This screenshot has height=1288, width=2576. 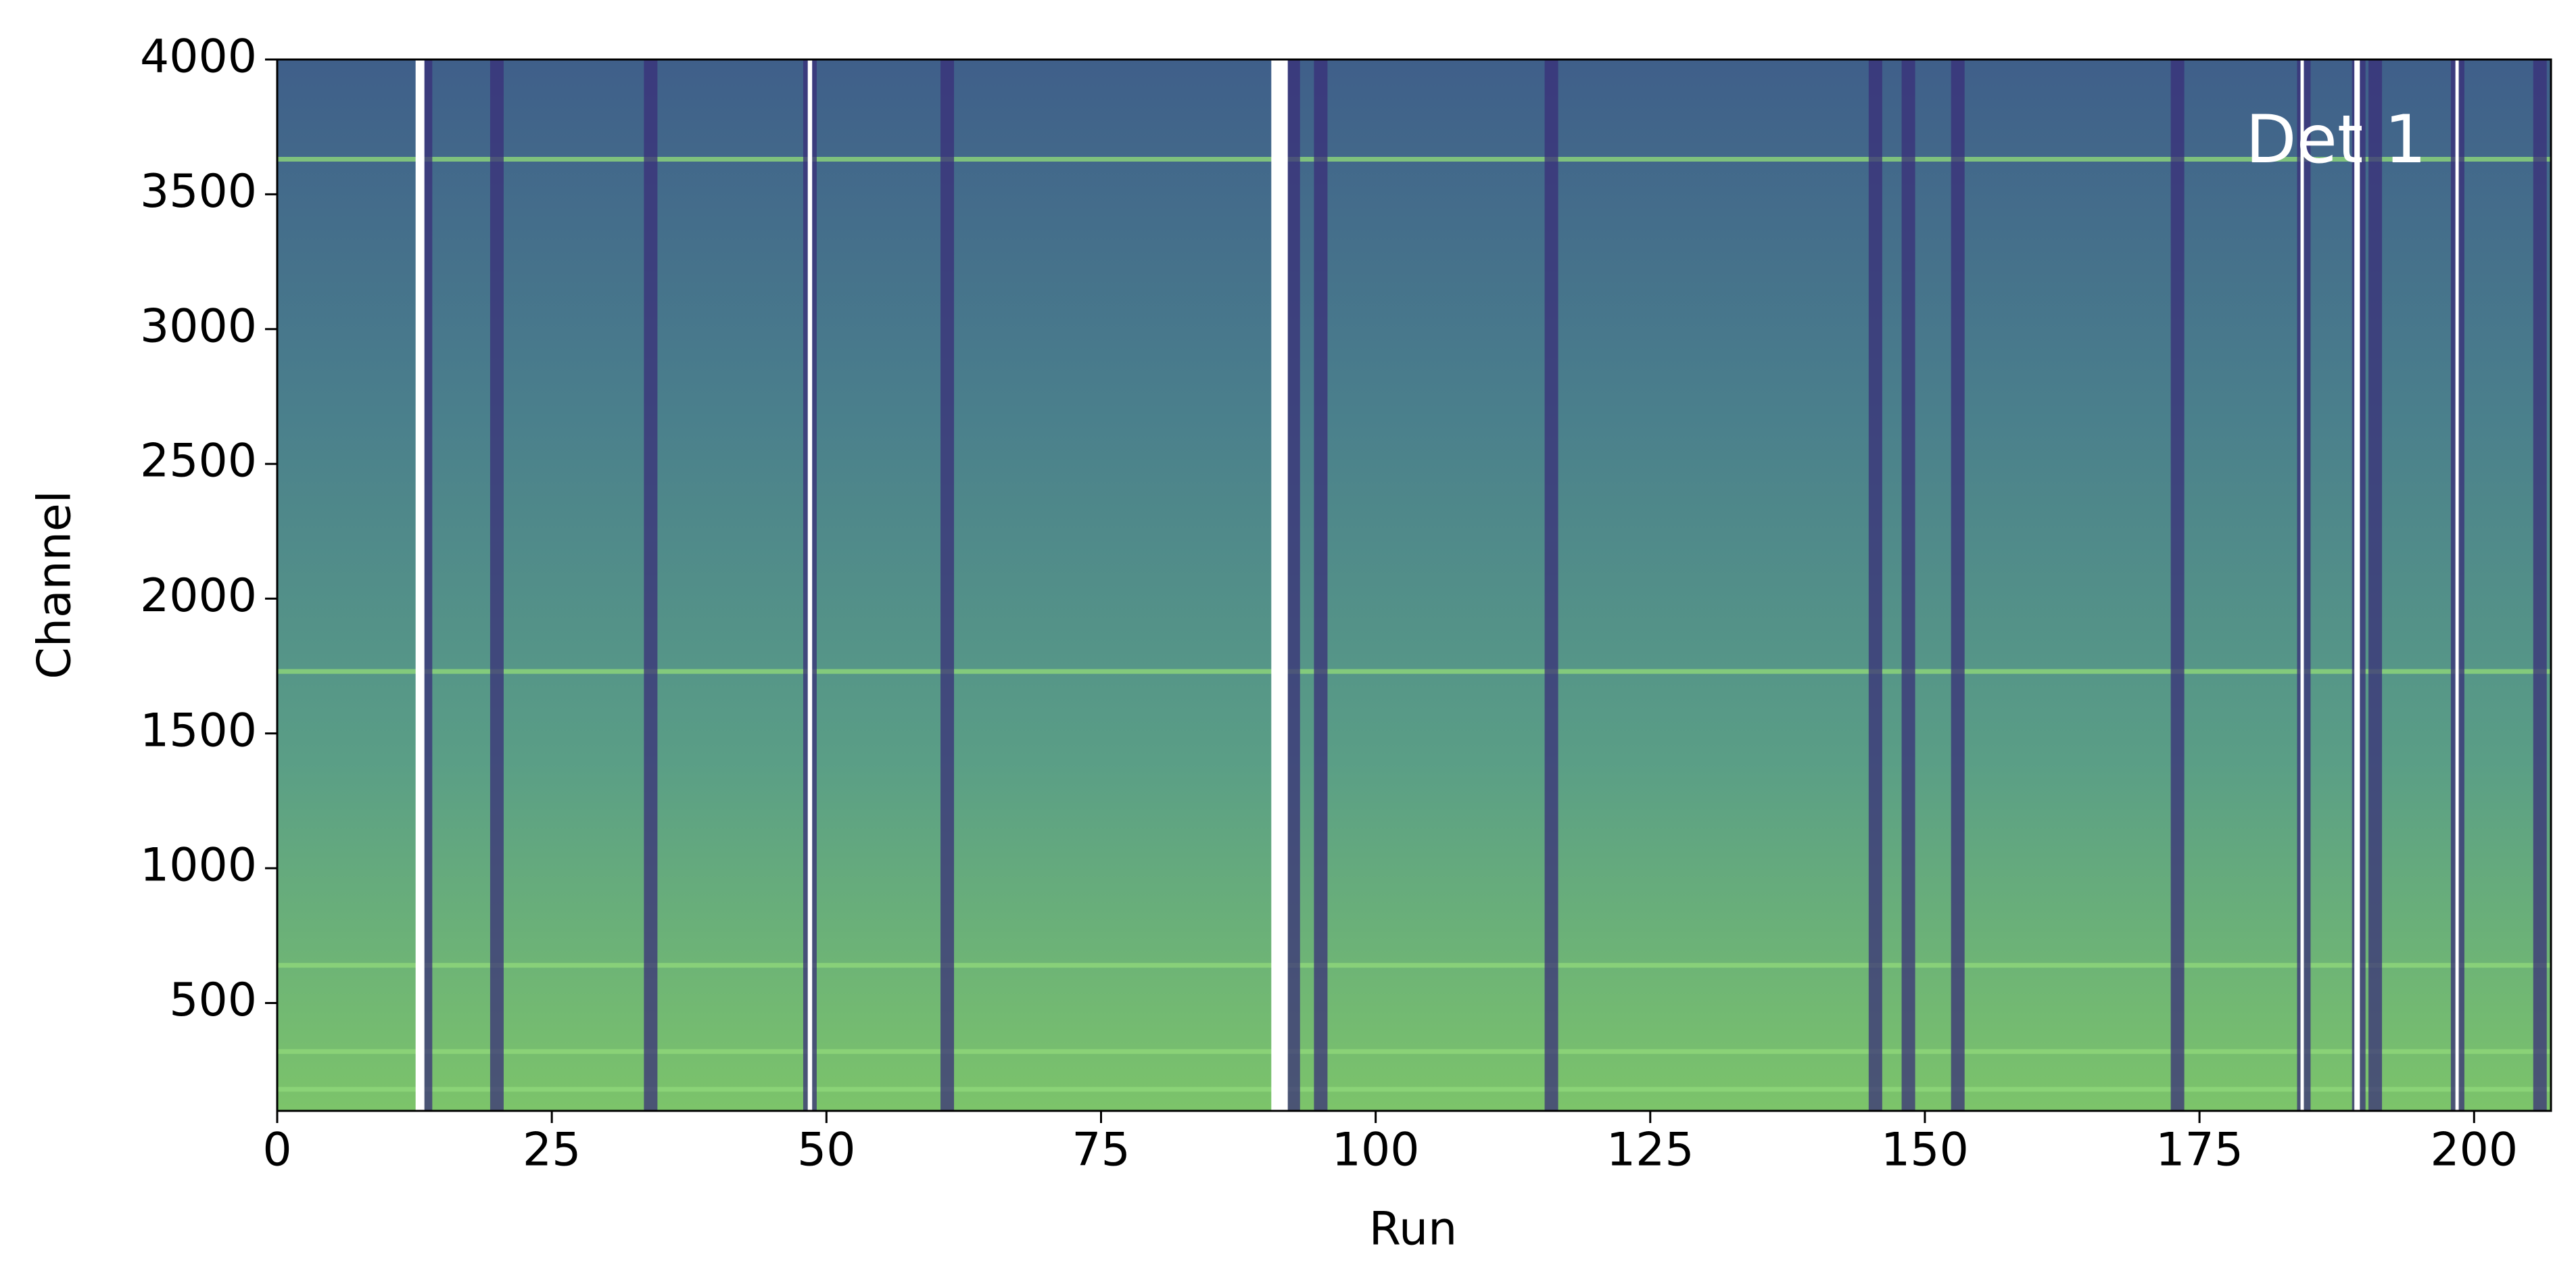 What do you see at coordinates (213, 1000) in the screenshot?
I see `y-tick-label: 500` at bounding box center [213, 1000].